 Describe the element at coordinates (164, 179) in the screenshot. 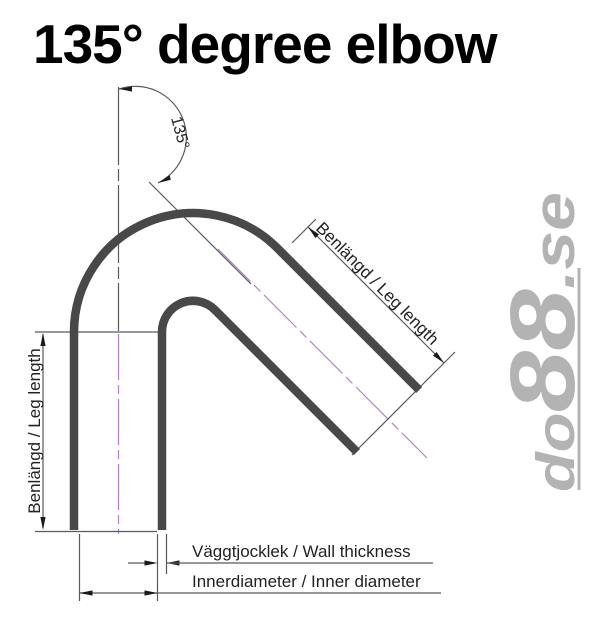

I see `angle-arc-arrowhead-bottom` at that location.